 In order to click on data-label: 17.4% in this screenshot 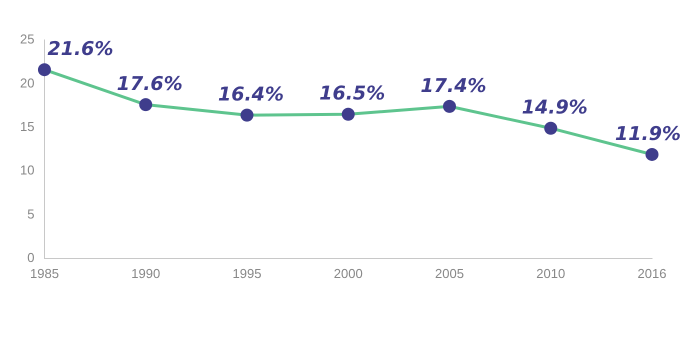, I will do `click(453, 85)`.